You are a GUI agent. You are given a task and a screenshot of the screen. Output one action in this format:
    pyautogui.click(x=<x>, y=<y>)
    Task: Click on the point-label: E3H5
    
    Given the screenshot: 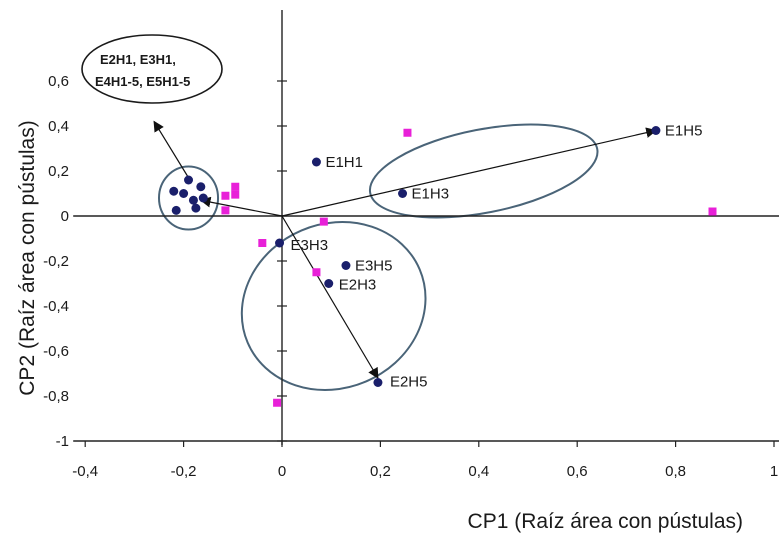 What is the action you would take?
    pyautogui.click(x=374, y=266)
    